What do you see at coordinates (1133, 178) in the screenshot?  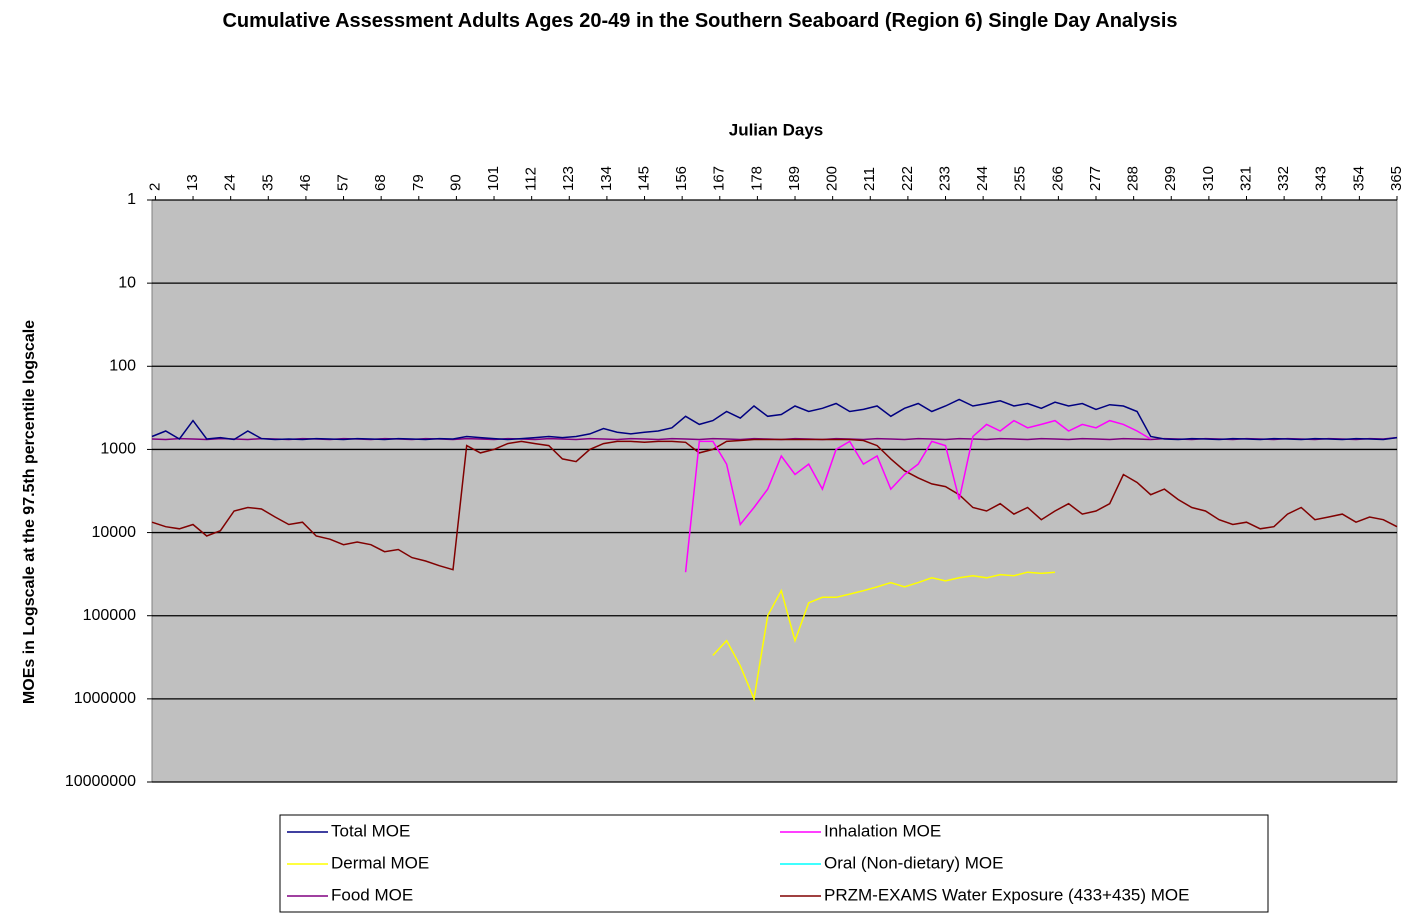 I see `x-tick-label: 288` at bounding box center [1133, 178].